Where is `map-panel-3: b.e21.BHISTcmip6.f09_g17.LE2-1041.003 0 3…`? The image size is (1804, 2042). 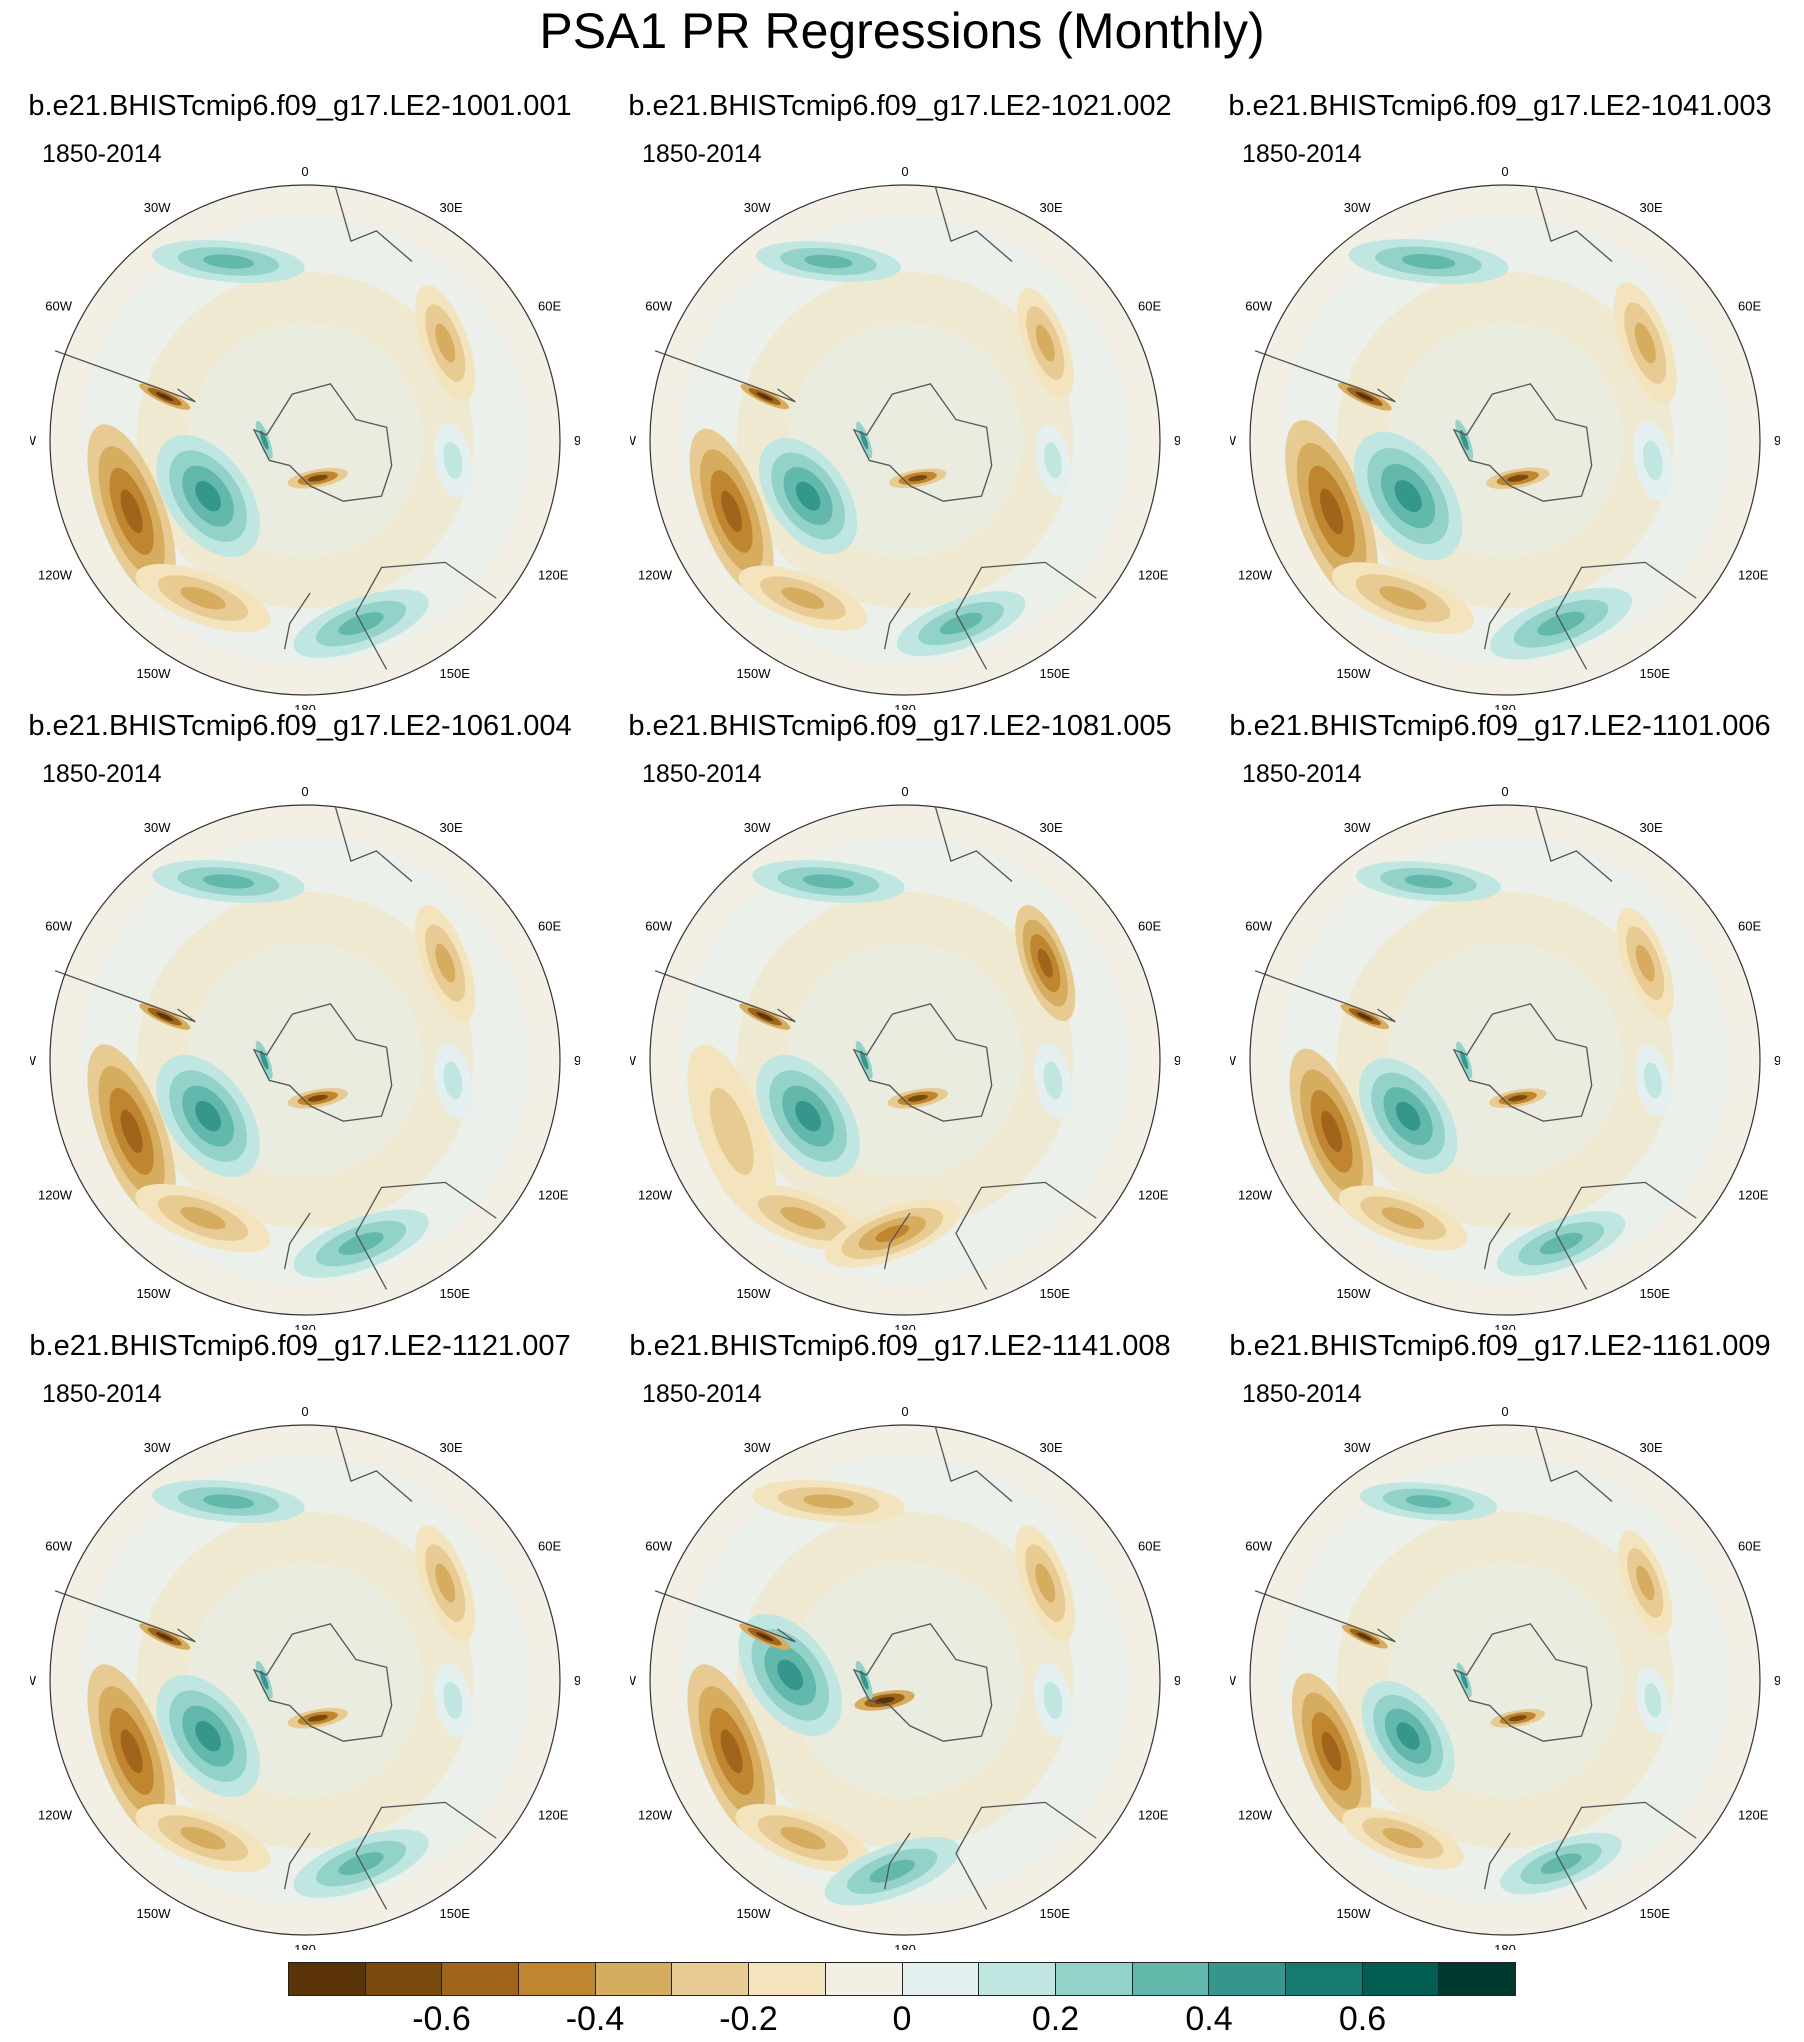 map-panel-3: b.e21.BHISTcmip6.f09_g17.LE2-1041.003 0 3… is located at coordinates (1500, 400).